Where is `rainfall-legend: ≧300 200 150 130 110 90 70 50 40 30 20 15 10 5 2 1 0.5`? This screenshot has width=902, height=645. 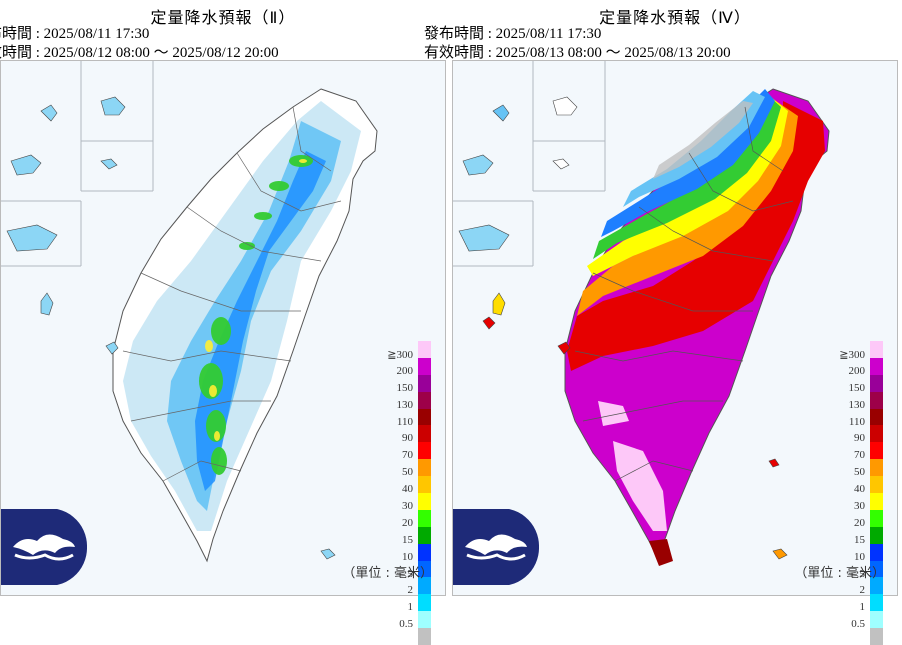
rainfall-legend: ≧300 200 150 130 110 90 70 50 40 30 20 15 10 5 2 1 0.5 is located at coordinates (861, 493).